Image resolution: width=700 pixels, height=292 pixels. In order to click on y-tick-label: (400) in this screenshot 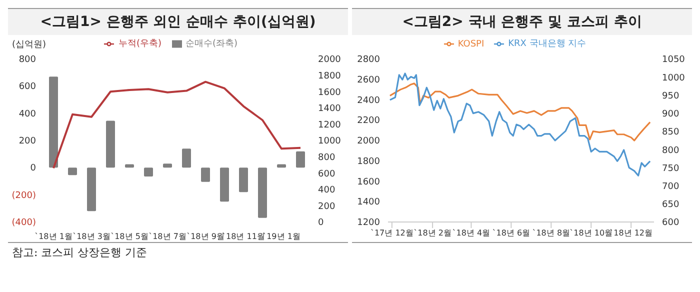, I will do `click(24, 223)`.